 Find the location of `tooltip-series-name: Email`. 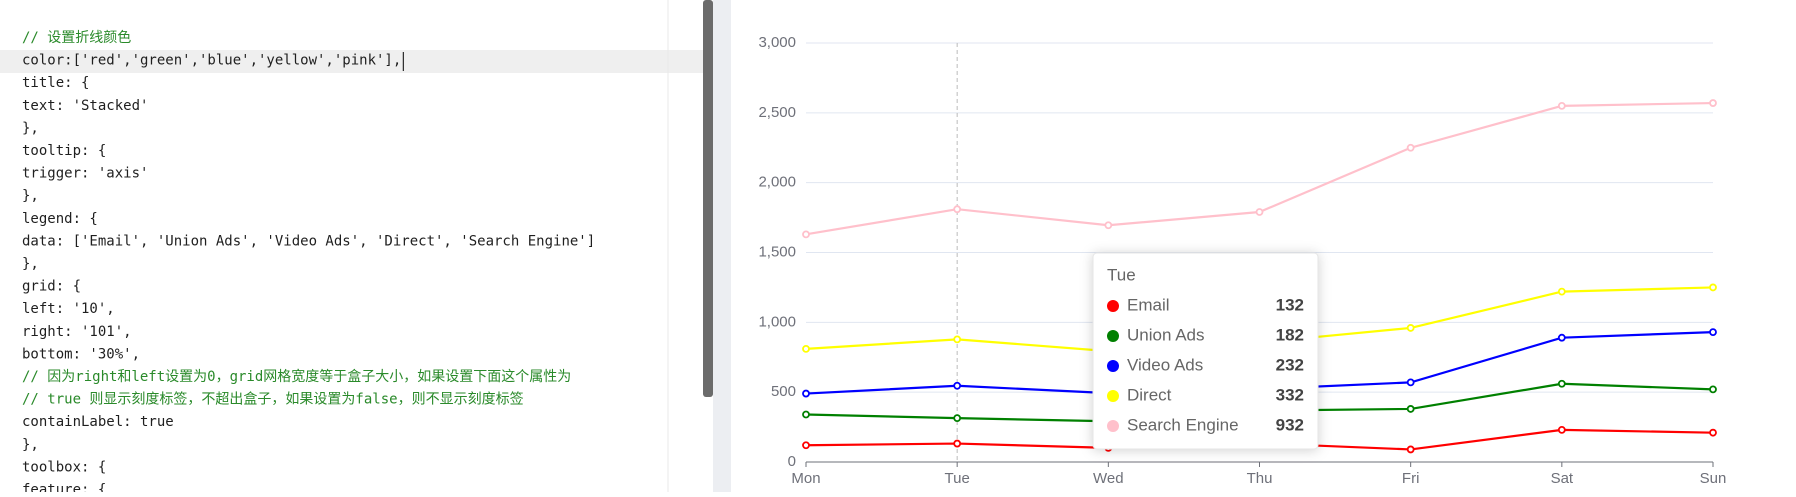

tooltip-series-name: Email is located at coordinates (1148, 304).